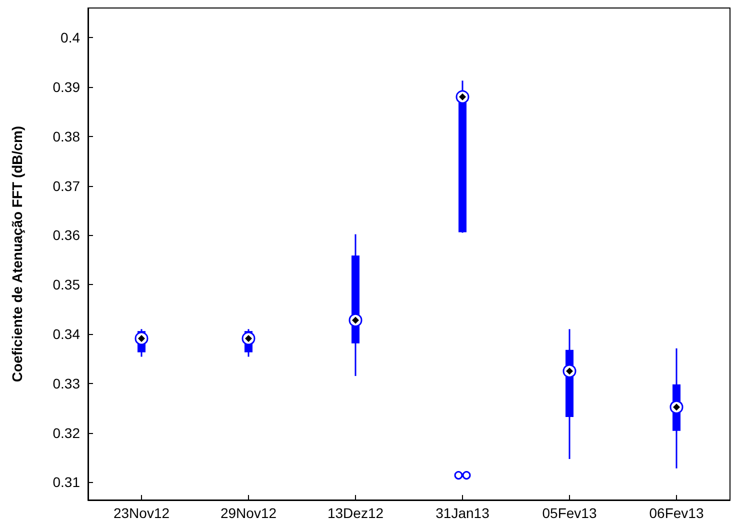 The width and height of the screenshot is (732, 524). I want to click on y-axis-title: Coeficiente de Atenuação FFT (dB/cm), so click(17, 254).